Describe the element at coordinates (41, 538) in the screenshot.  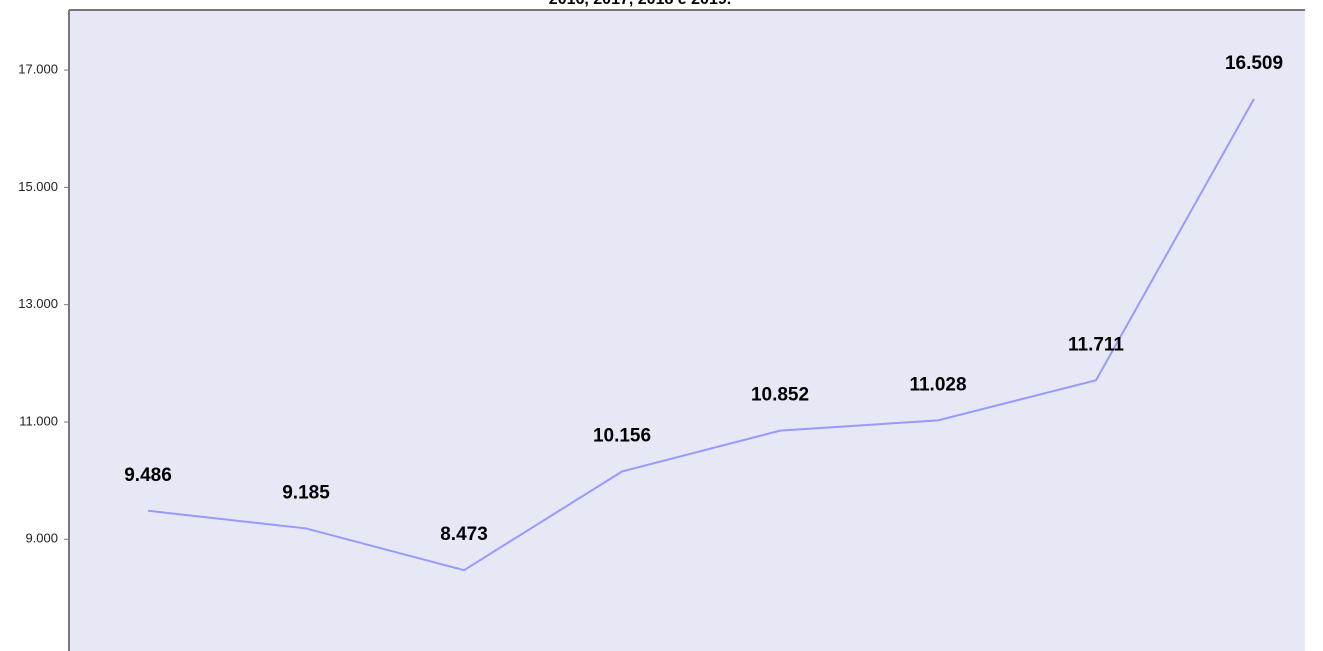
I see `y-tick-label: 9.000` at that location.